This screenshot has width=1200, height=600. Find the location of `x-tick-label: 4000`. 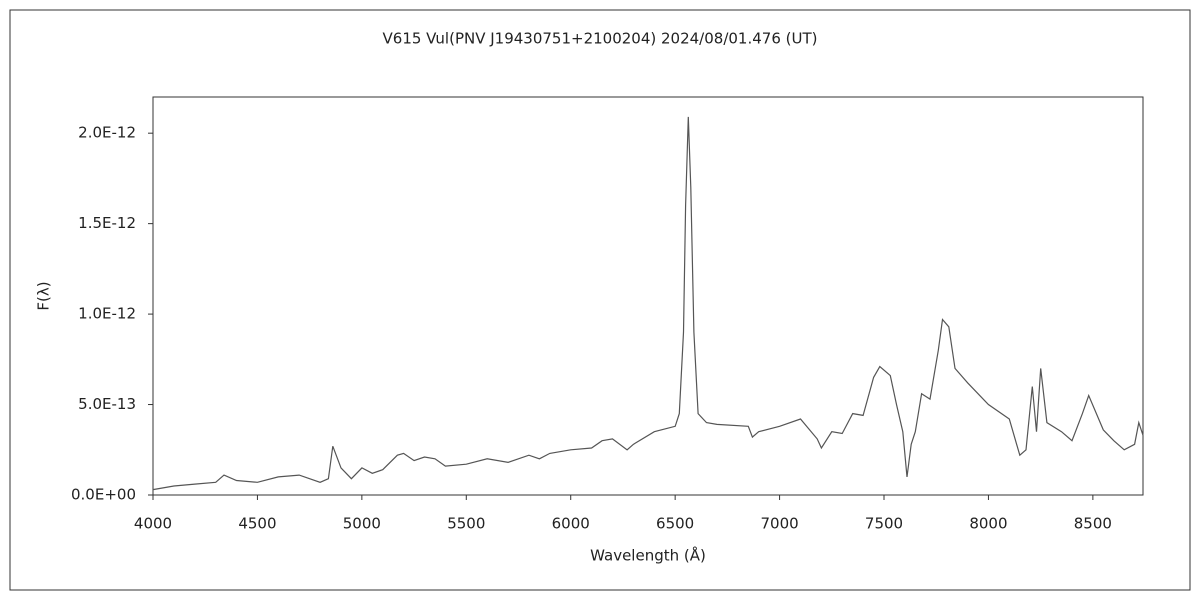

x-tick-label: 4000 is located at coordinates (153, 524).